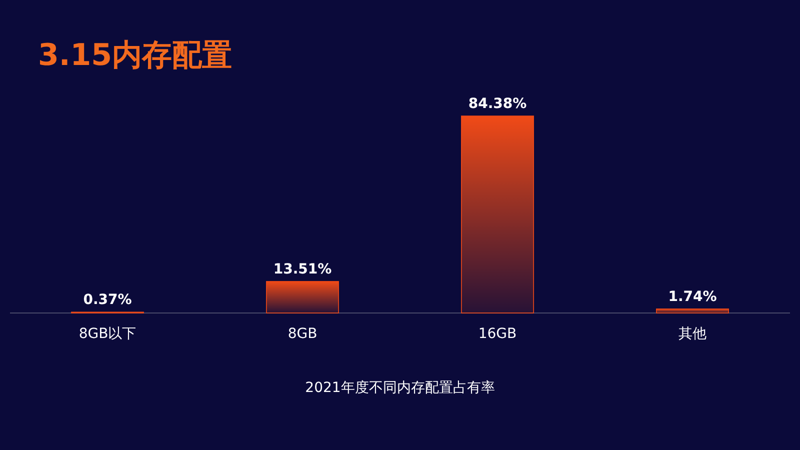 This screenshot has width=800, height=450. Describe the element at coordinates (107, 334) in the screenshot. I see `x-tick-label: 8GB以下` at that location.